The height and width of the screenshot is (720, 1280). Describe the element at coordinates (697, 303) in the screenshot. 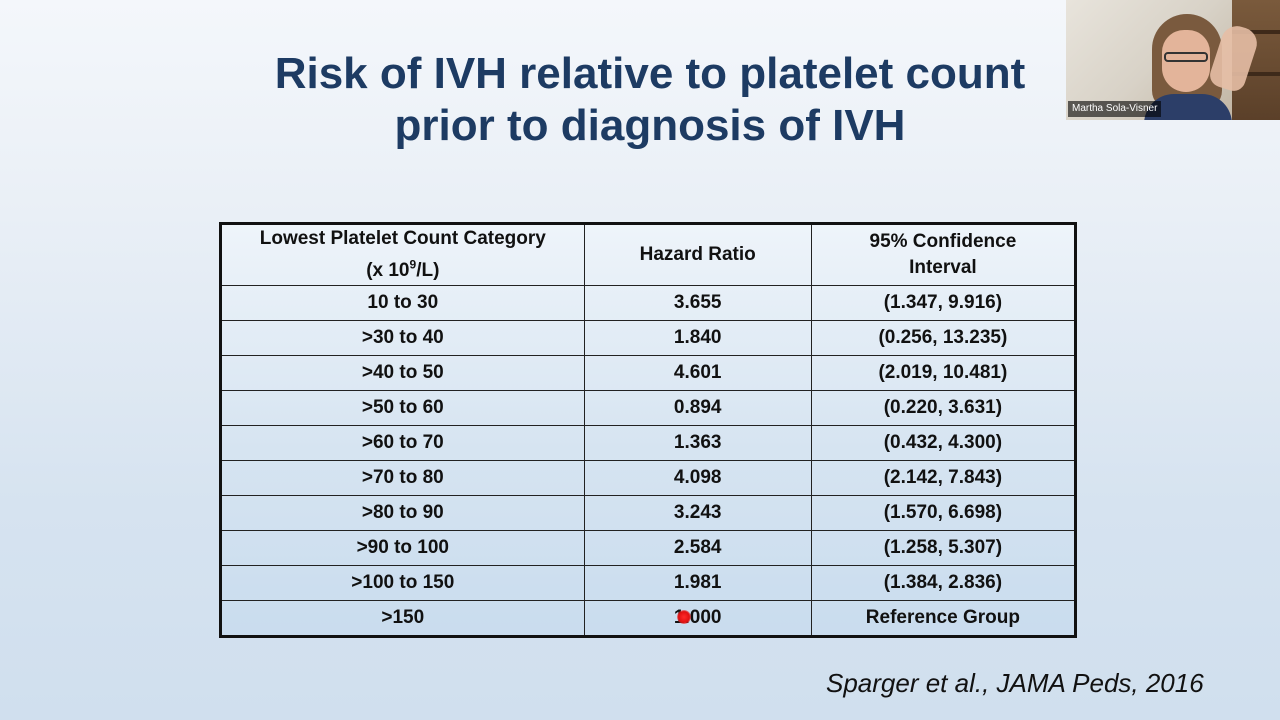

I see `cell-hazard-ratio: 3.655` at that location.